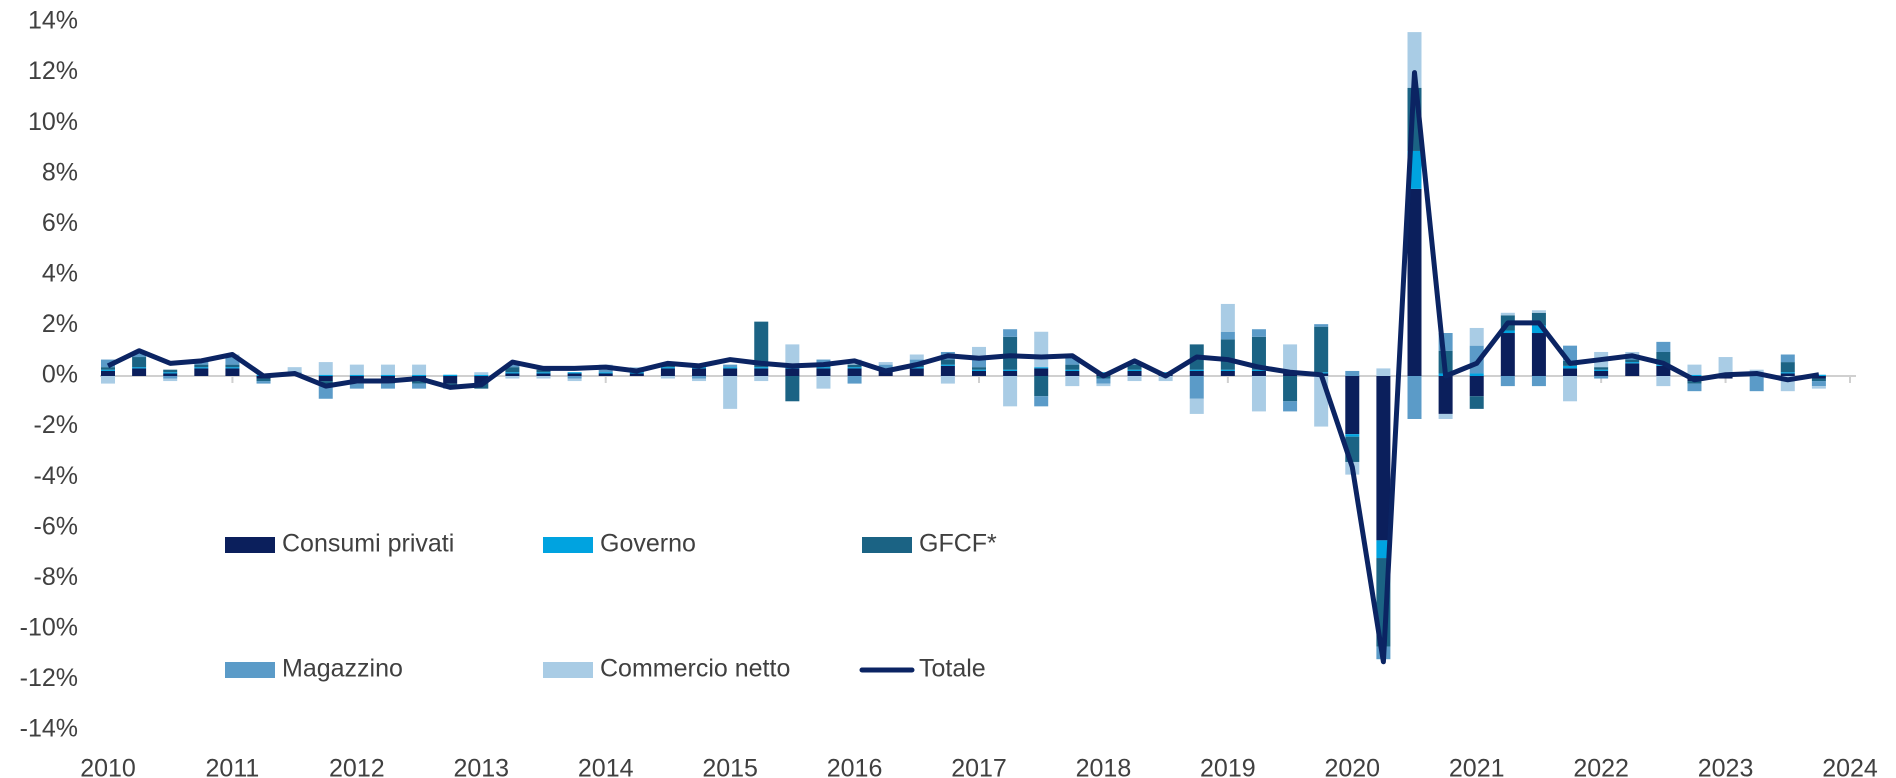 The height and width of the screenshot is (778, 1896). Describe the element at coordinates (56, 425) in the screenshot. I see `y-tick-label: -2%` at that location.